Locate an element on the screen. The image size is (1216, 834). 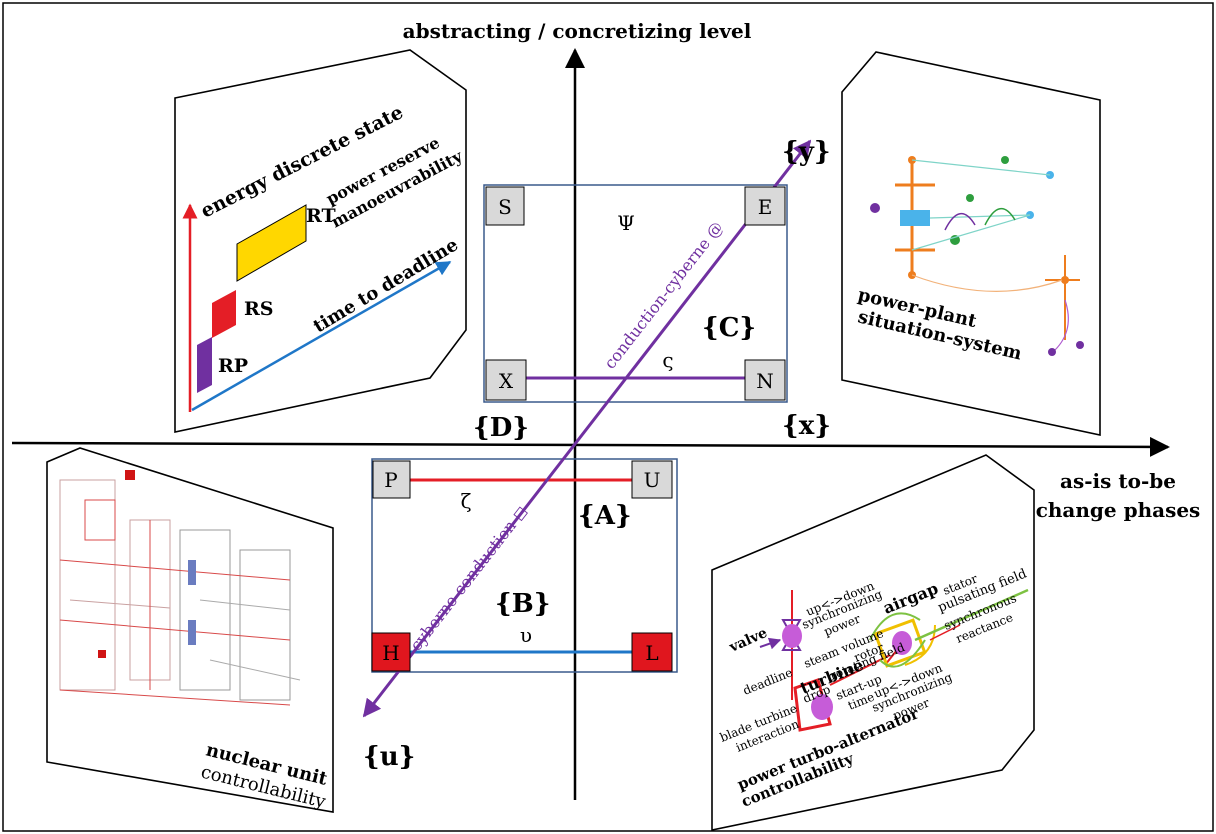
set-d-label: {D} is located at coordinates (501, 428).